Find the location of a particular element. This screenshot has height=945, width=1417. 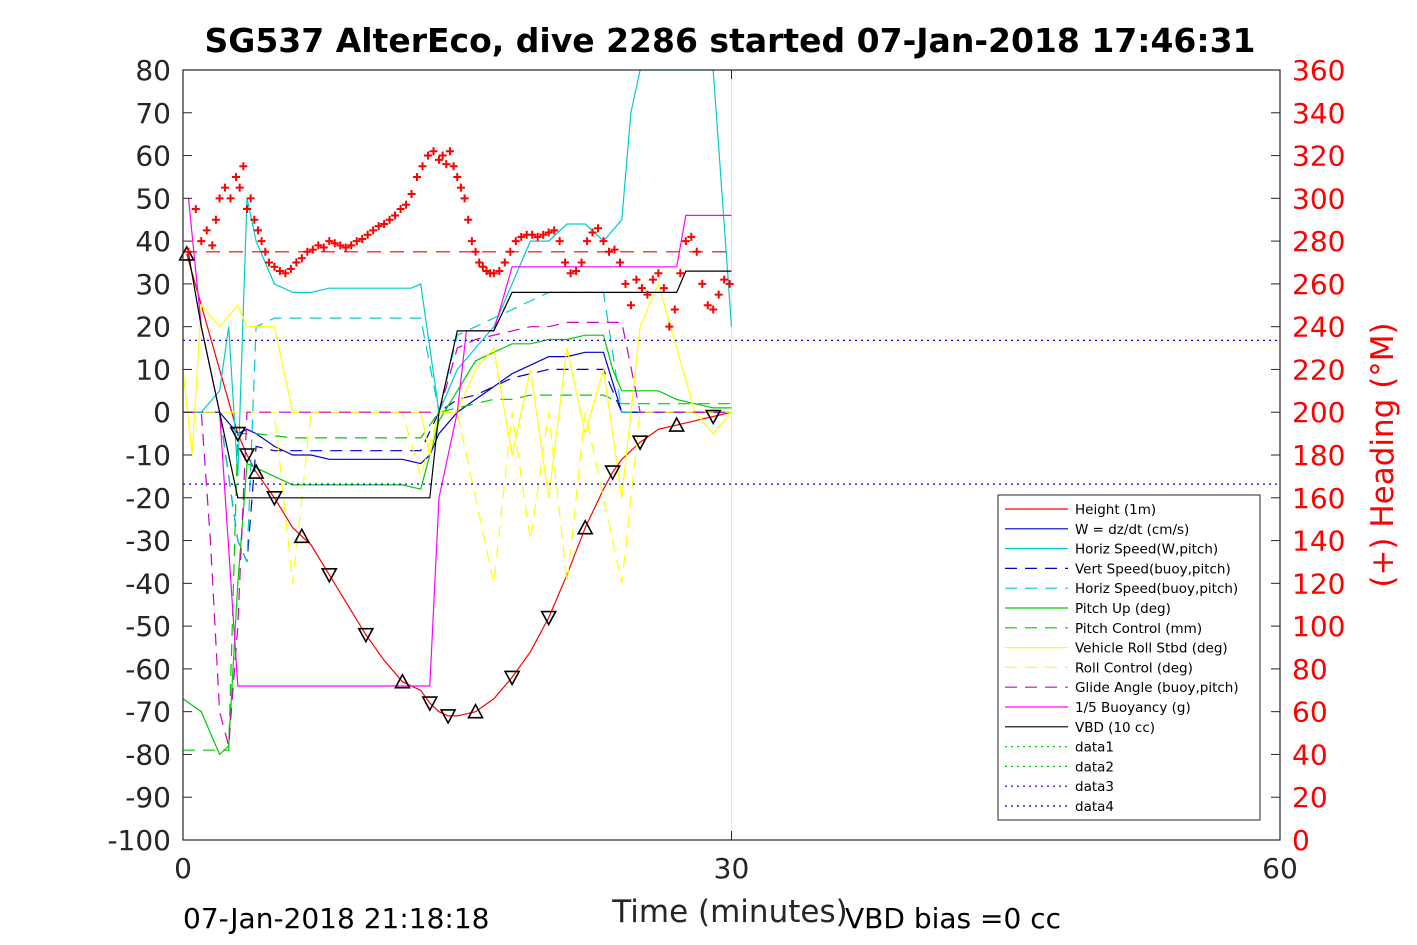

heading-points is located at coordinates (459, 239).